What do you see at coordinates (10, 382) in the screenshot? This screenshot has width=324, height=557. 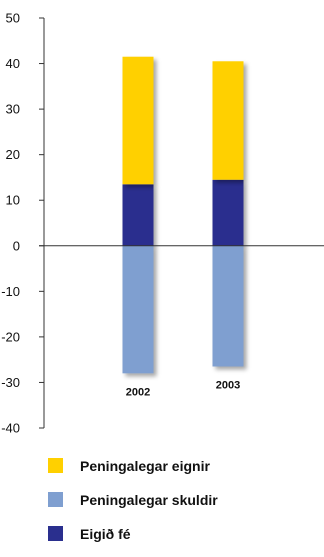 I see `y-tick-label: -30` at bounding box center [10, 382].